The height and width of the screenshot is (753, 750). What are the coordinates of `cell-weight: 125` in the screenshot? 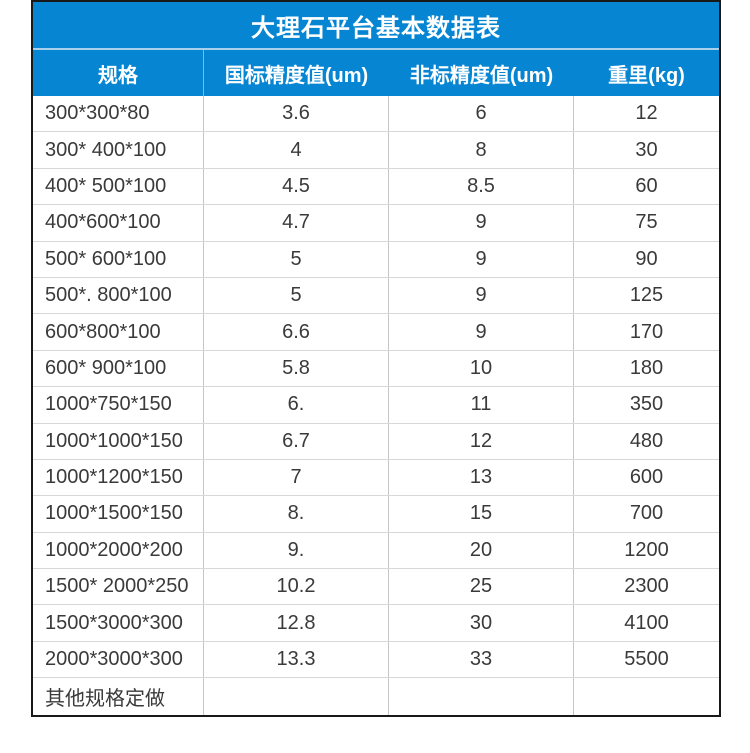 It's located at (646, 295).